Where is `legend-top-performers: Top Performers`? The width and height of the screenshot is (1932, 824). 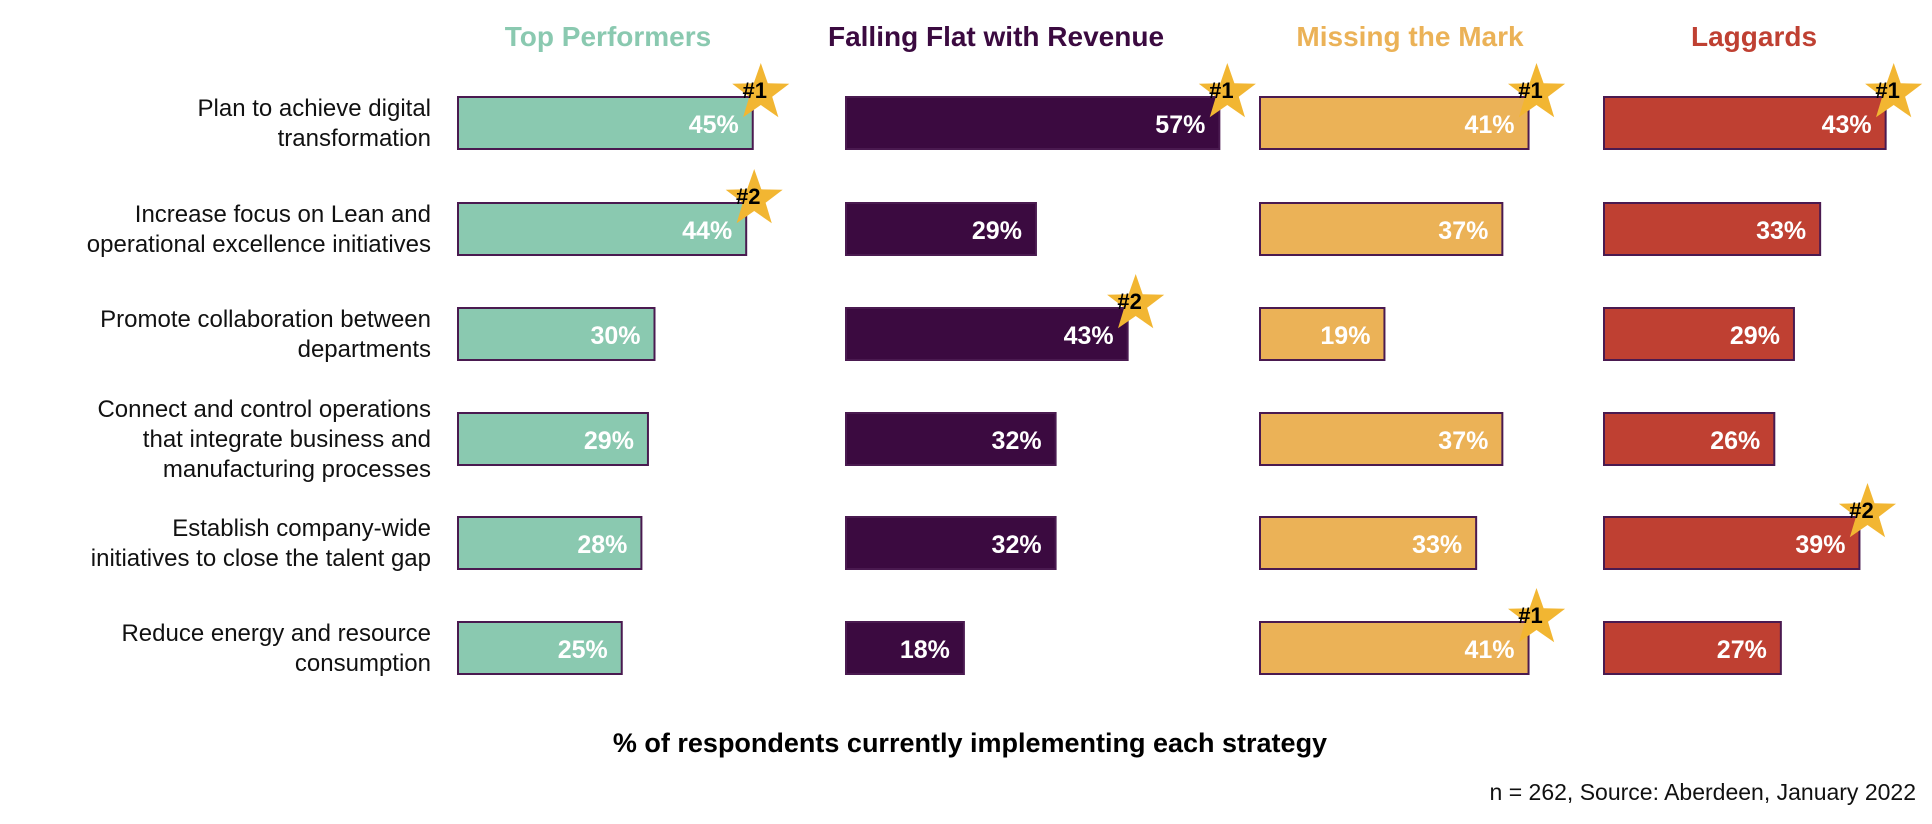
legend-top-performers: Top Performers is located at coordinates (608, 36).